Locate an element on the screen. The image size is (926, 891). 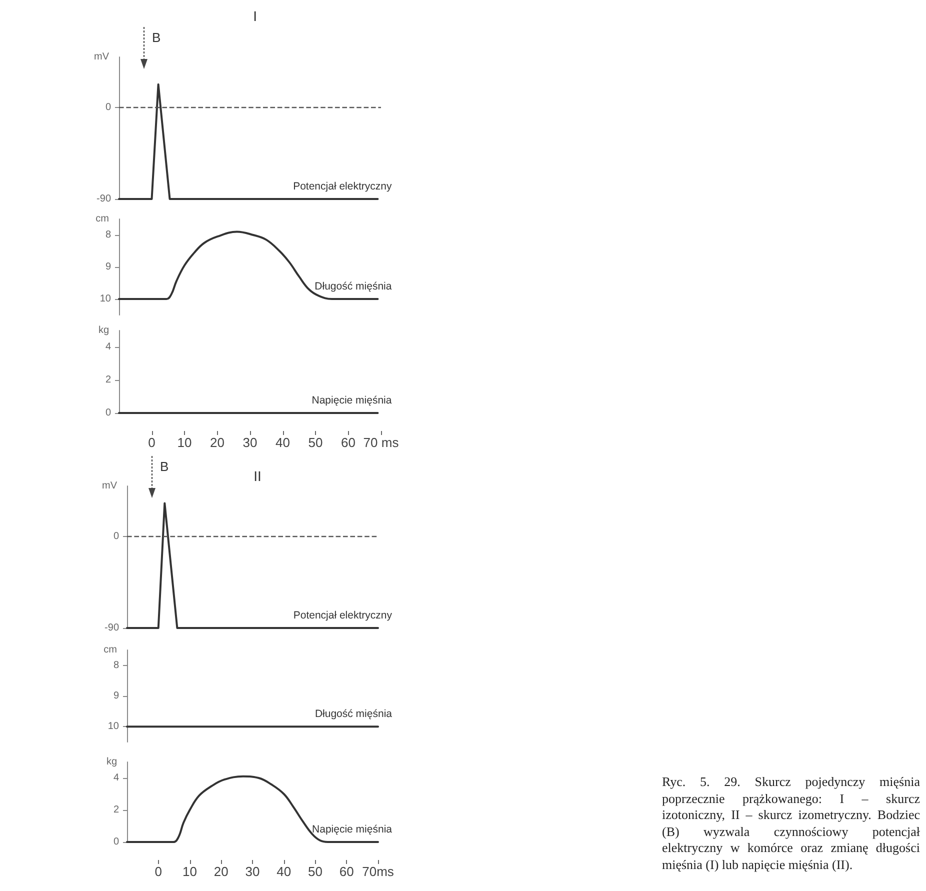
chart-title: II is located at coordinates (258, 476).